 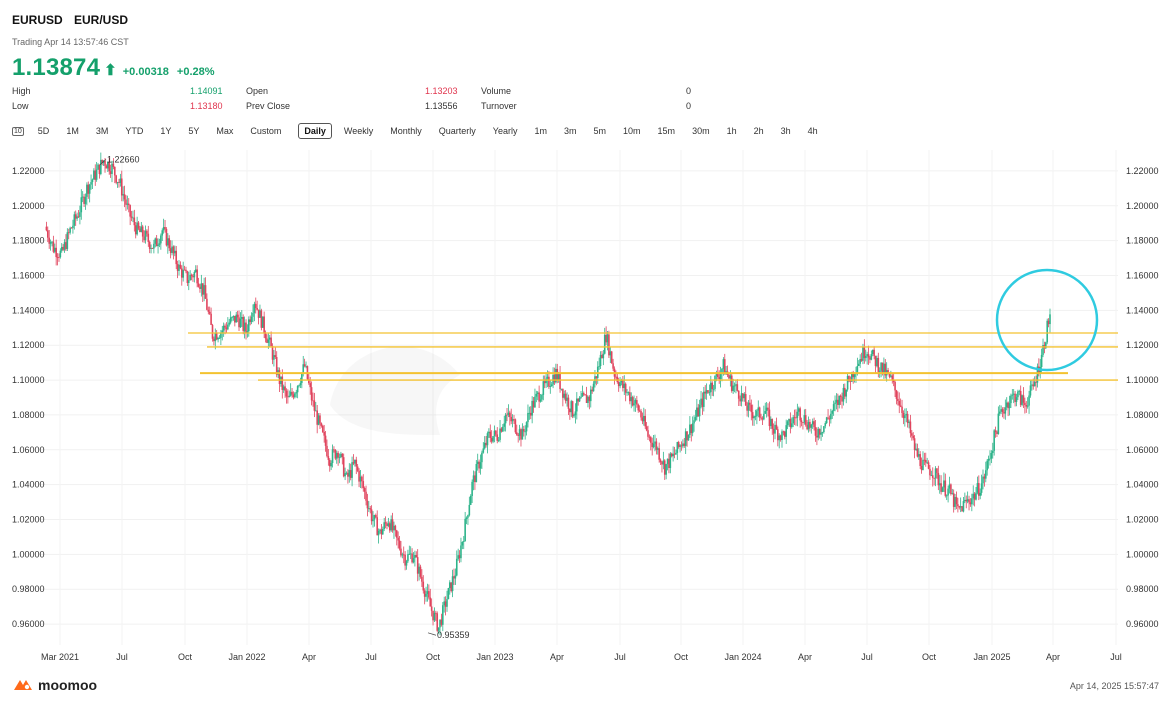 I want to click on tab-3m: 3M, so click(x=102, y=131).